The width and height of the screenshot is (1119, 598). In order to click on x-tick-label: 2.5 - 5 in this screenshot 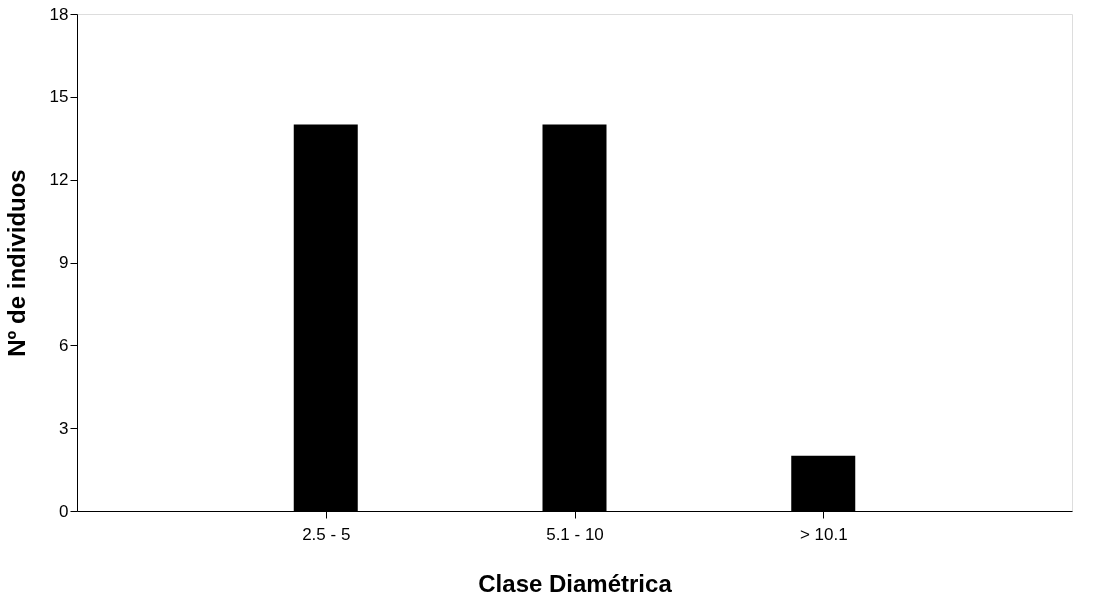, I will do `click(326, 534)`.